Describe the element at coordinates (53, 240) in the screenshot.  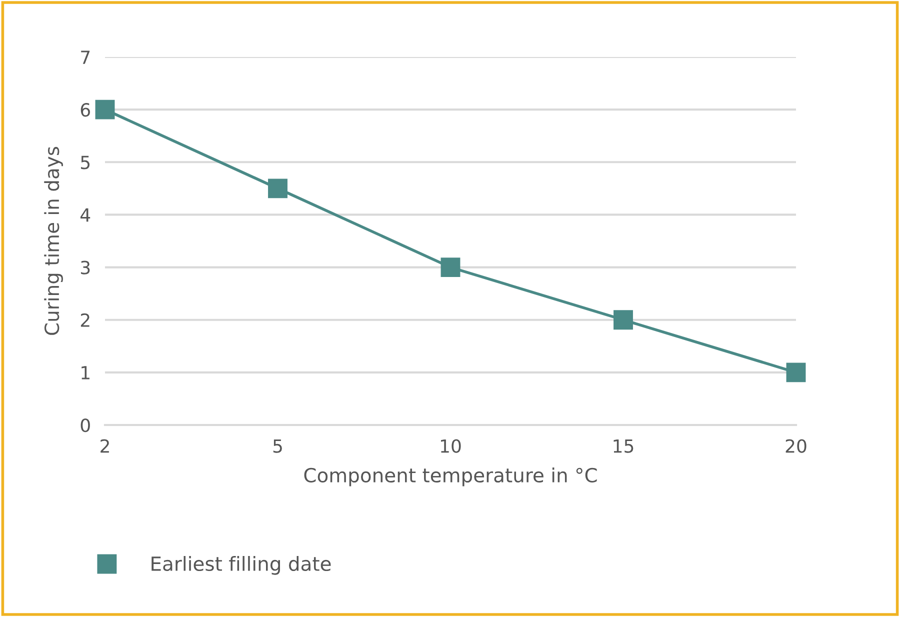
I see `y-axis-title: Curing time in days` at that location.